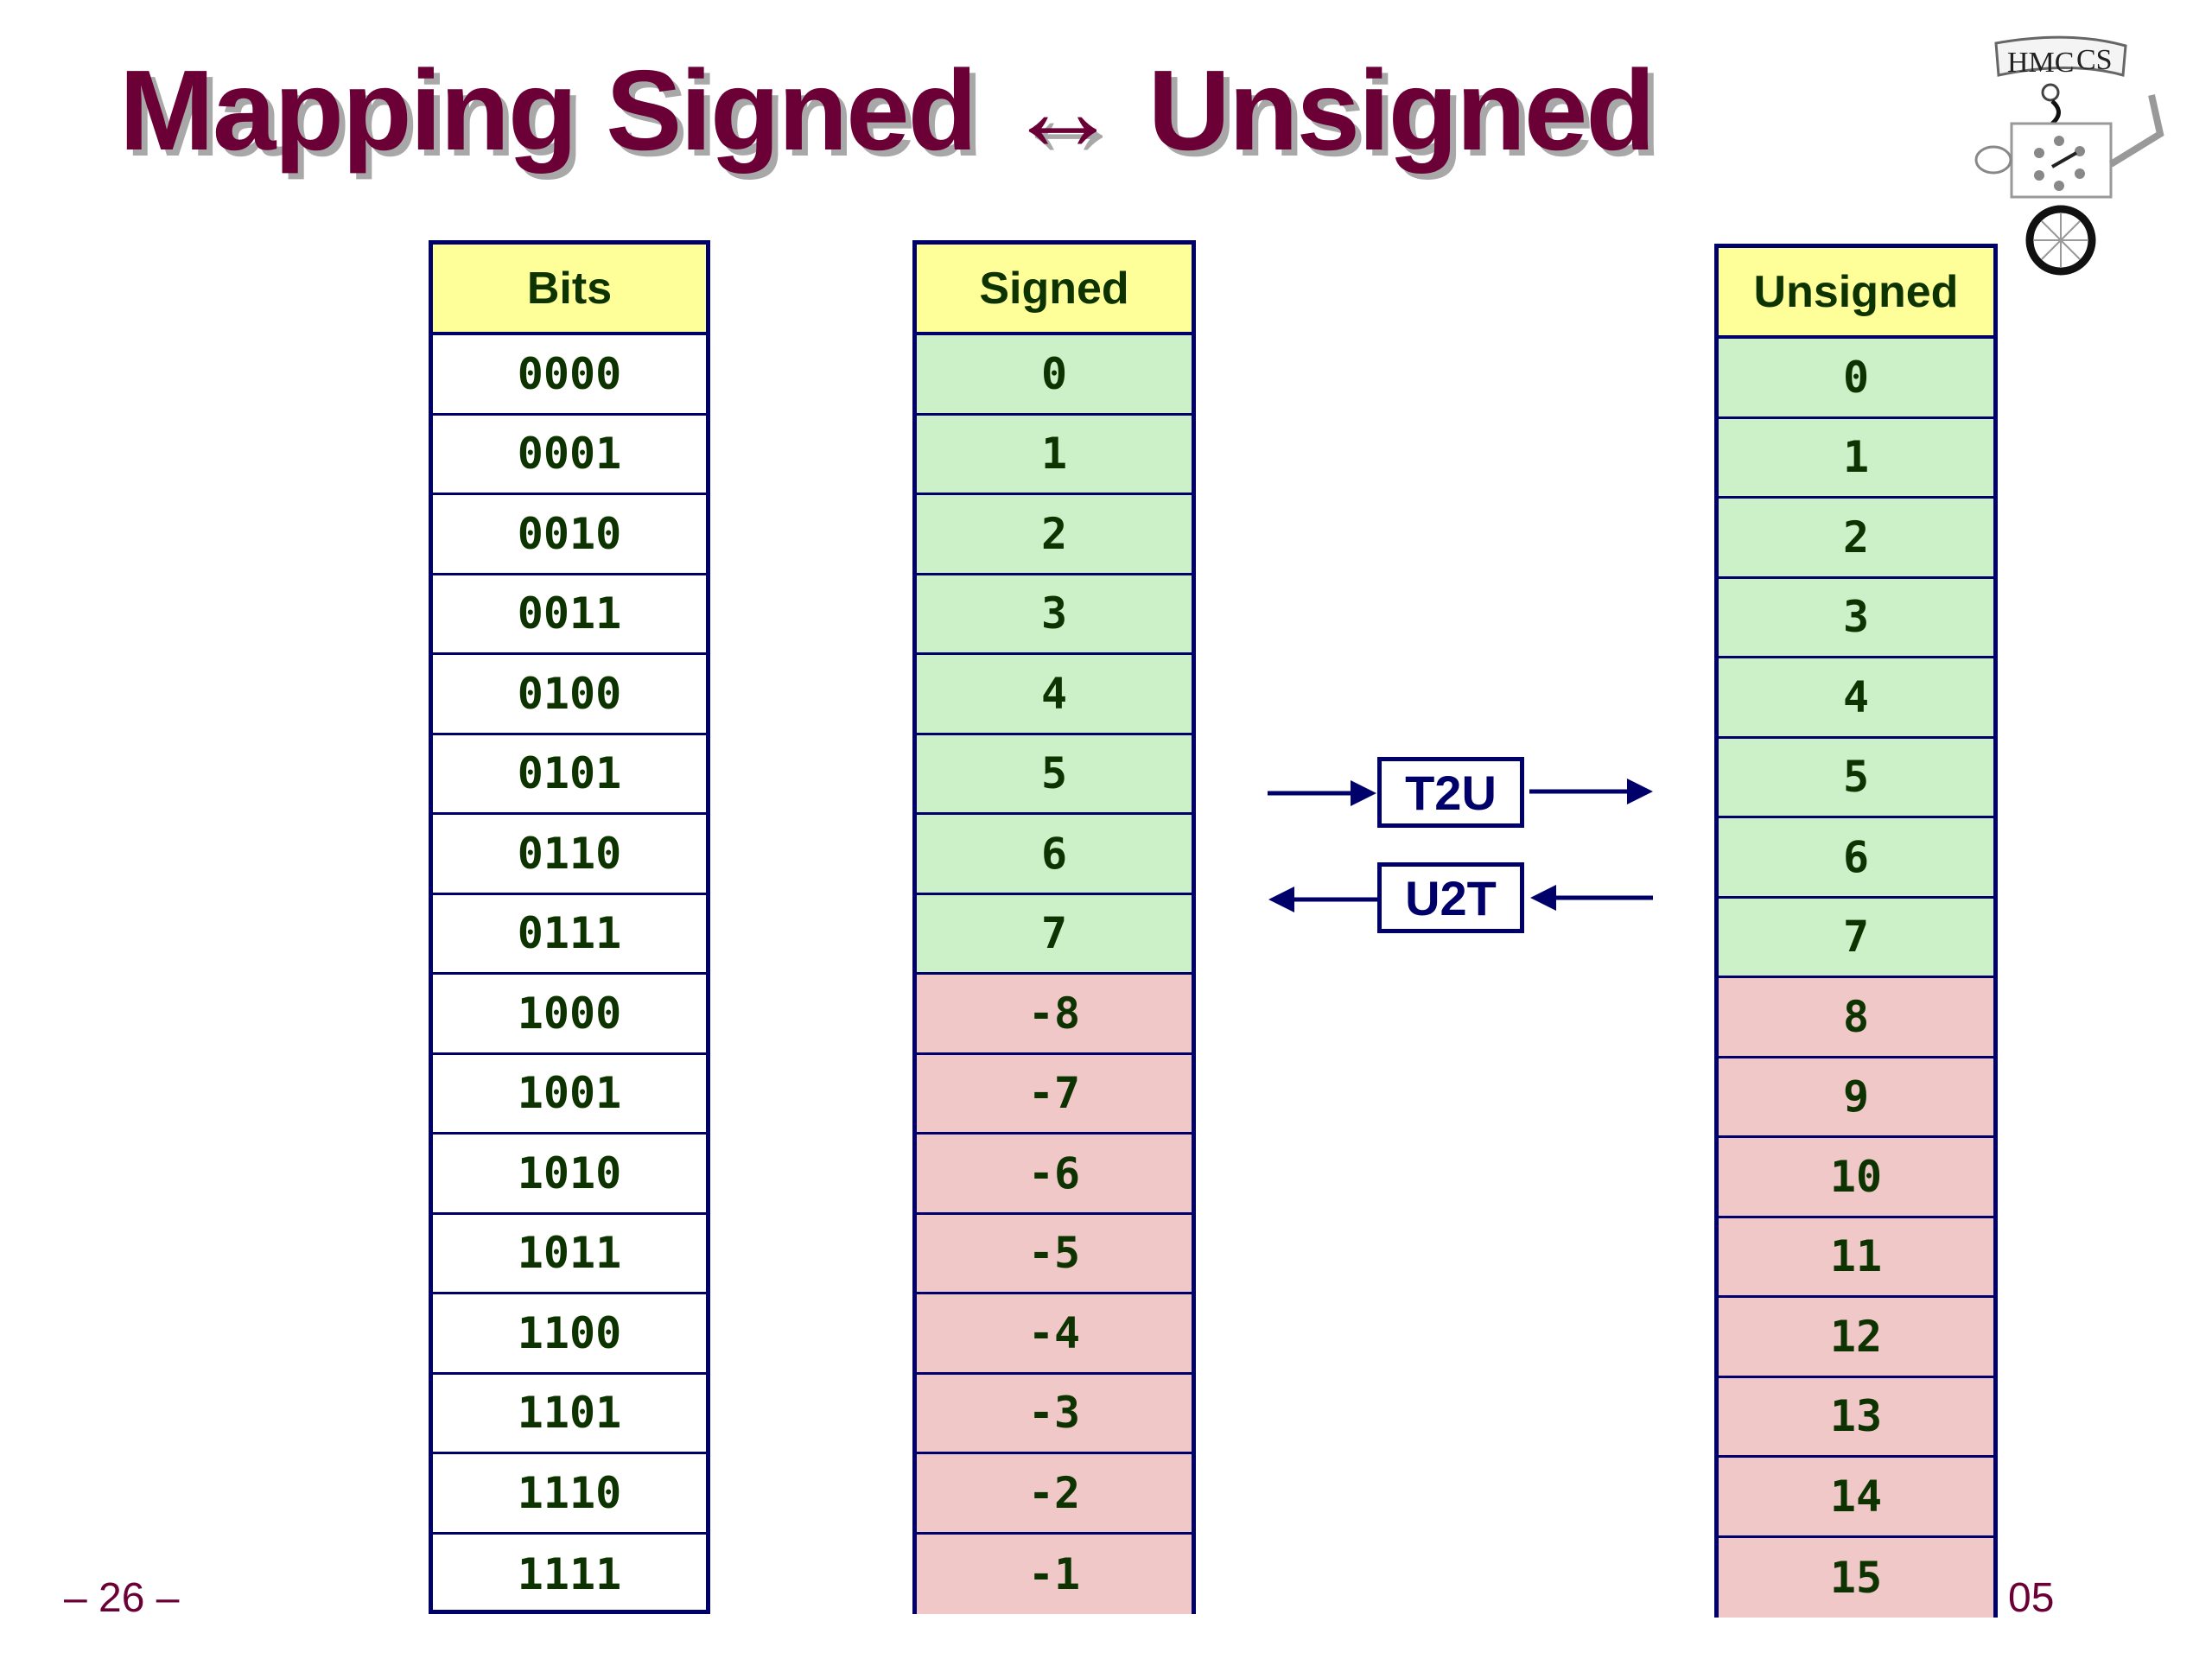 The height and width of the screenshot is (1659, 2212). What do you see at coordinates (1054, 455) in the screenshot?
I see `signed-cell: 1` at bounding box center [1054, 455].